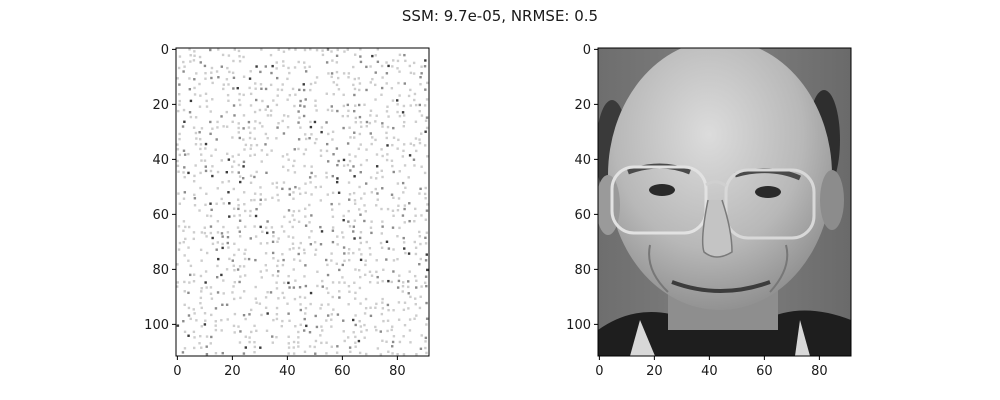  What do you see at coordinates (642, 338) in the screenshot?
I see `face-image-collar-left` at bounding box center [642, 338].